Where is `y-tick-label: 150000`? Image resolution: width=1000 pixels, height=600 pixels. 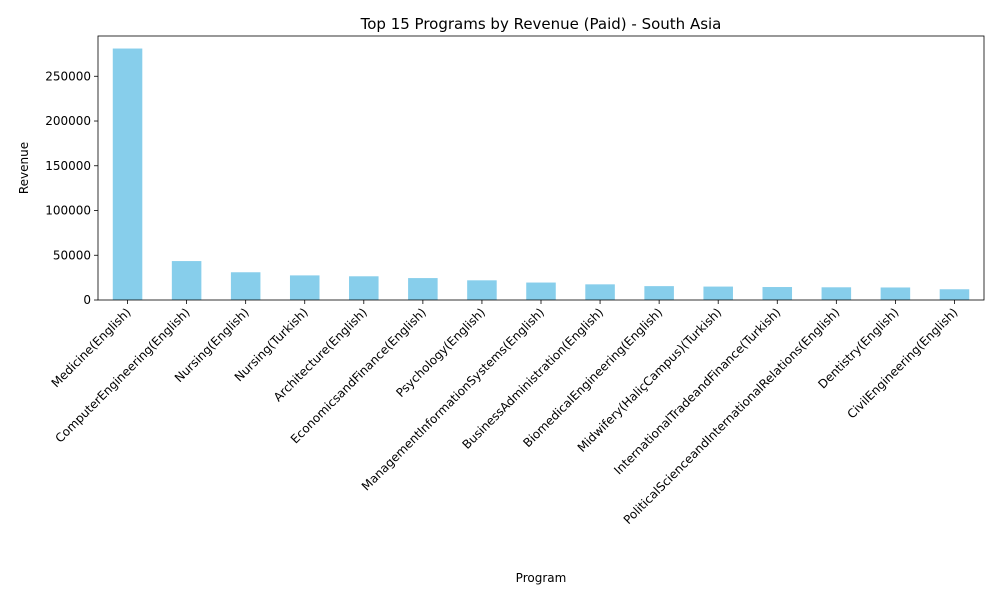
y-tick-label: 150000 is located at coordinates (68, 166).